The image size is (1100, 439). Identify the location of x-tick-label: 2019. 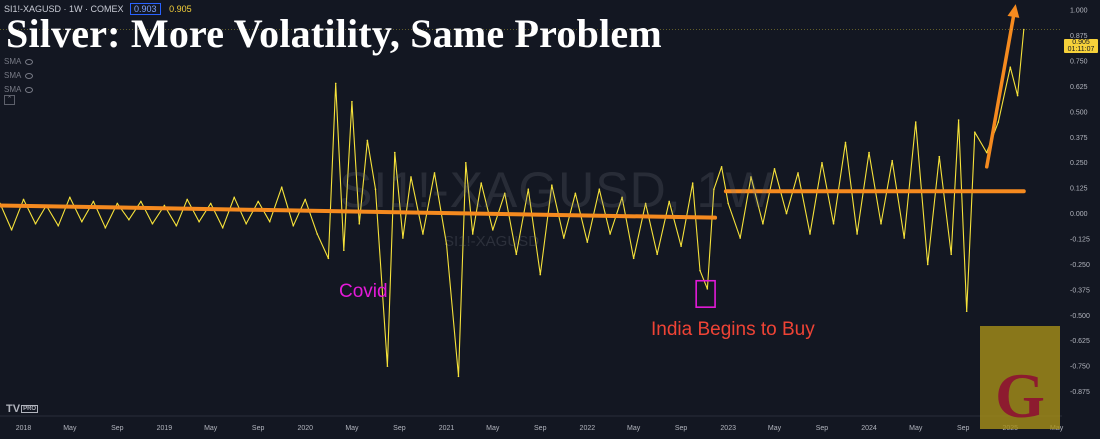
(165, 428).